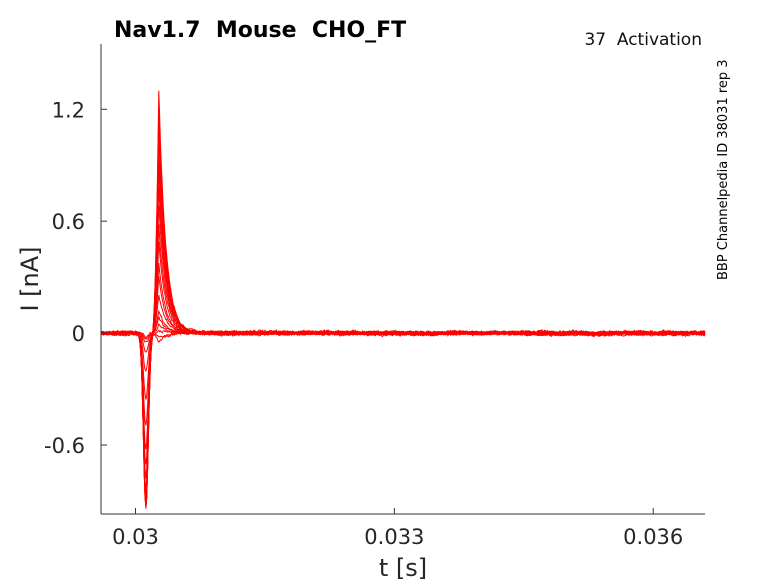 This screenshot has width=778, height=583. What do you see at coordinates (394, 537) in the screenshot?
I see `x-tick-label: 0.033` at bounding box center [394, 537].